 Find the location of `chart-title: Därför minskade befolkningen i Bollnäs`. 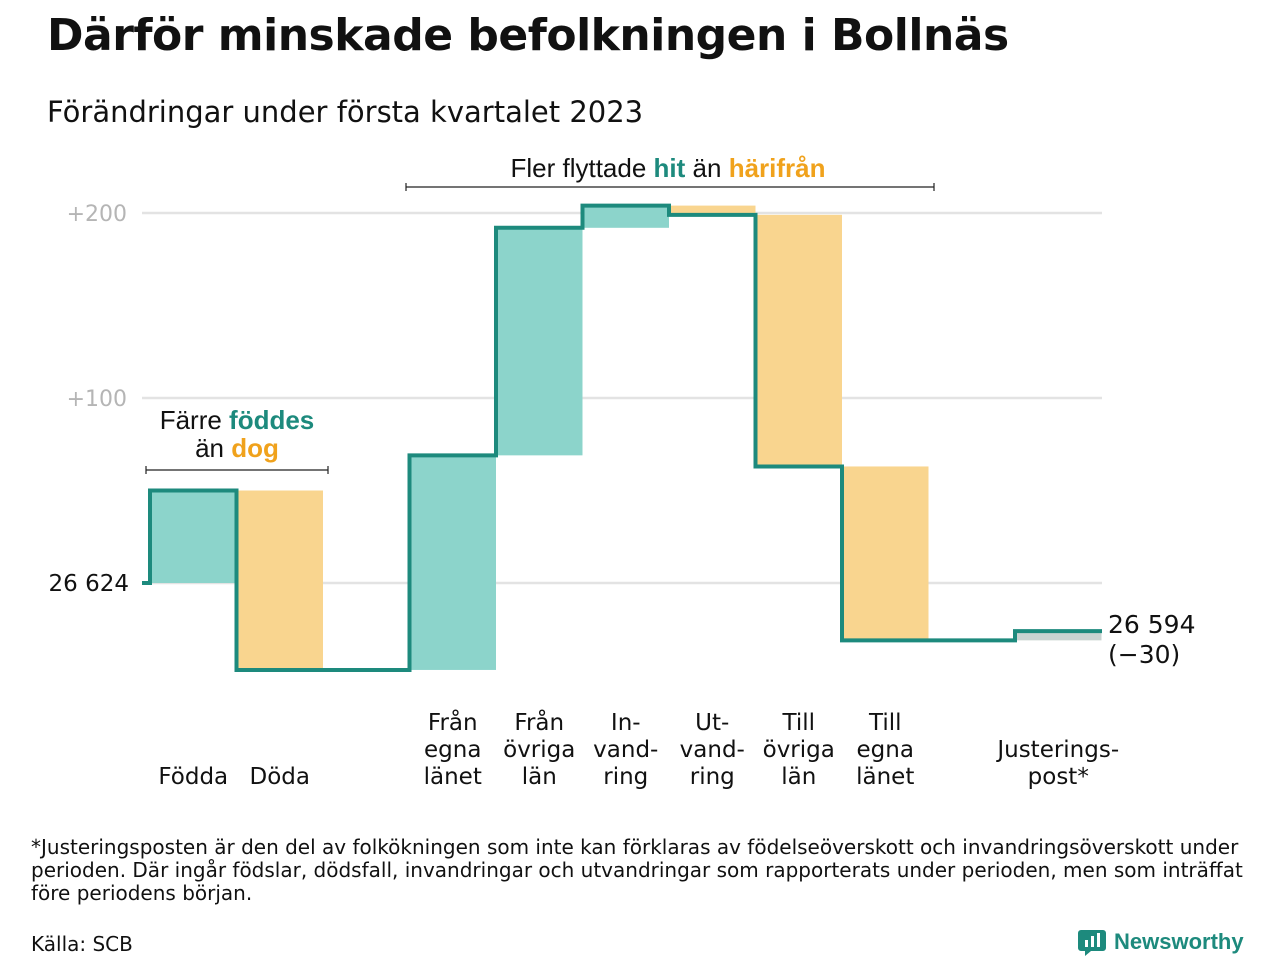

chart-title: Därför minskade befolkningen i Bollnäs is located at coordinates (528, 35).